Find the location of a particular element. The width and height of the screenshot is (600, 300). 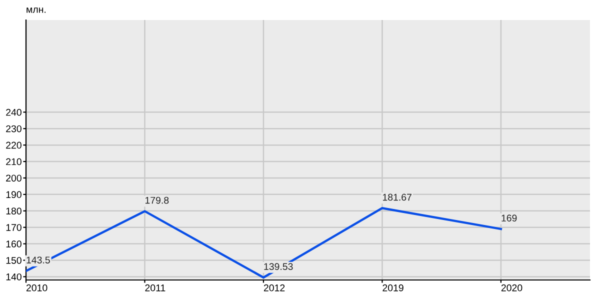

y-tick-label: 210 is located at coordinates (14, 162).